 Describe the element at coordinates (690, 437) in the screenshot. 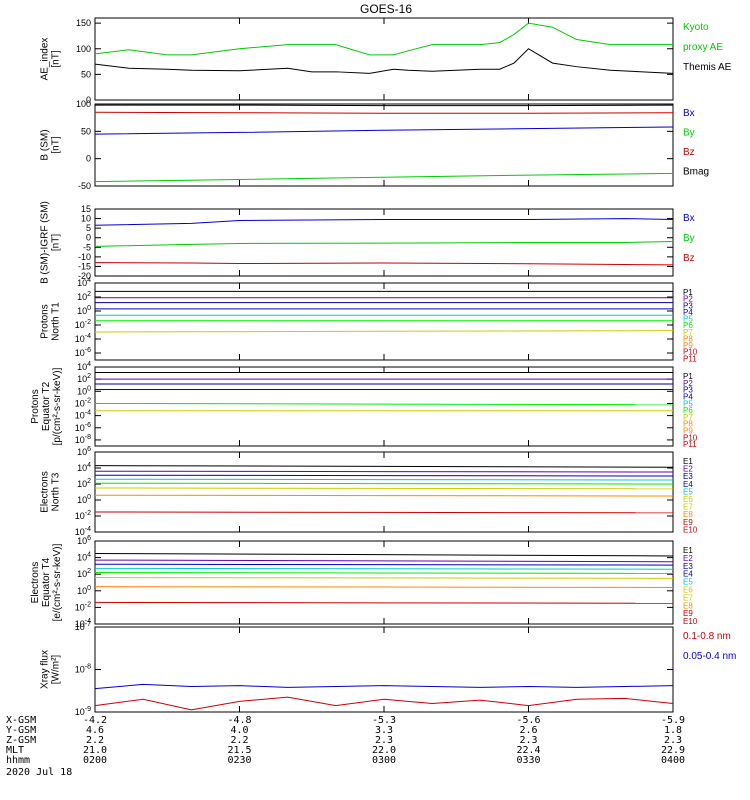

I see `legend-entry: P10` at that location.